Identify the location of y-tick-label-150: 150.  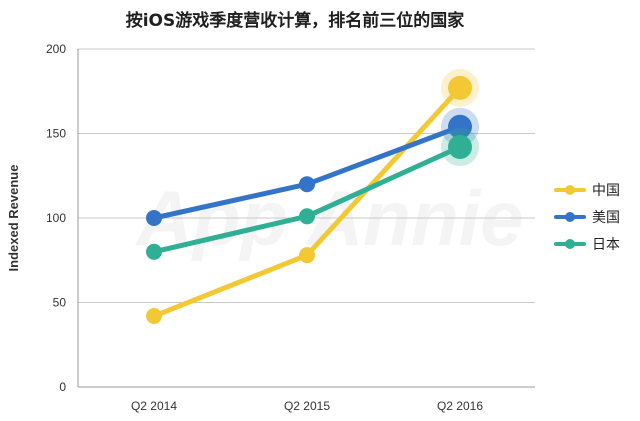
(56, 134).